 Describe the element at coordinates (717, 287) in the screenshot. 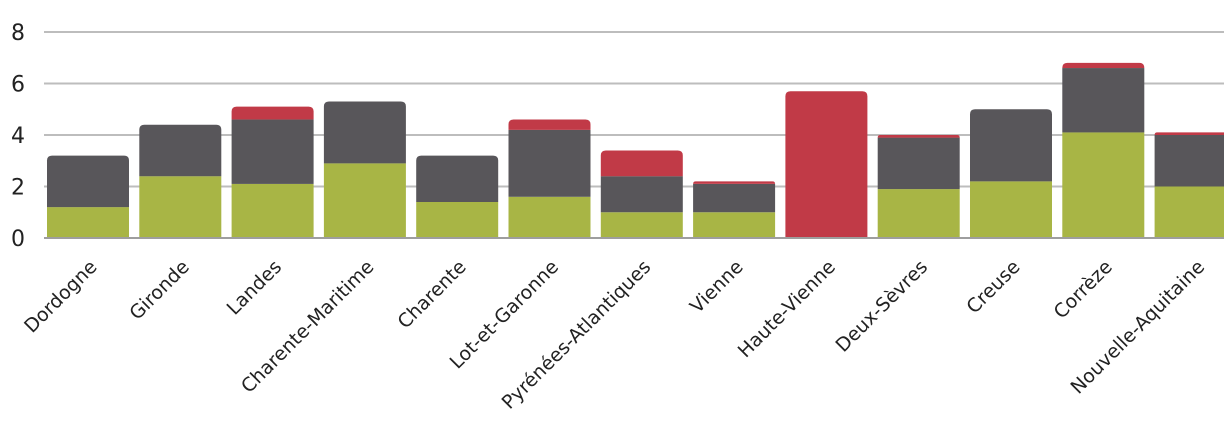

I see `x-category-label: Vienne` at that location.